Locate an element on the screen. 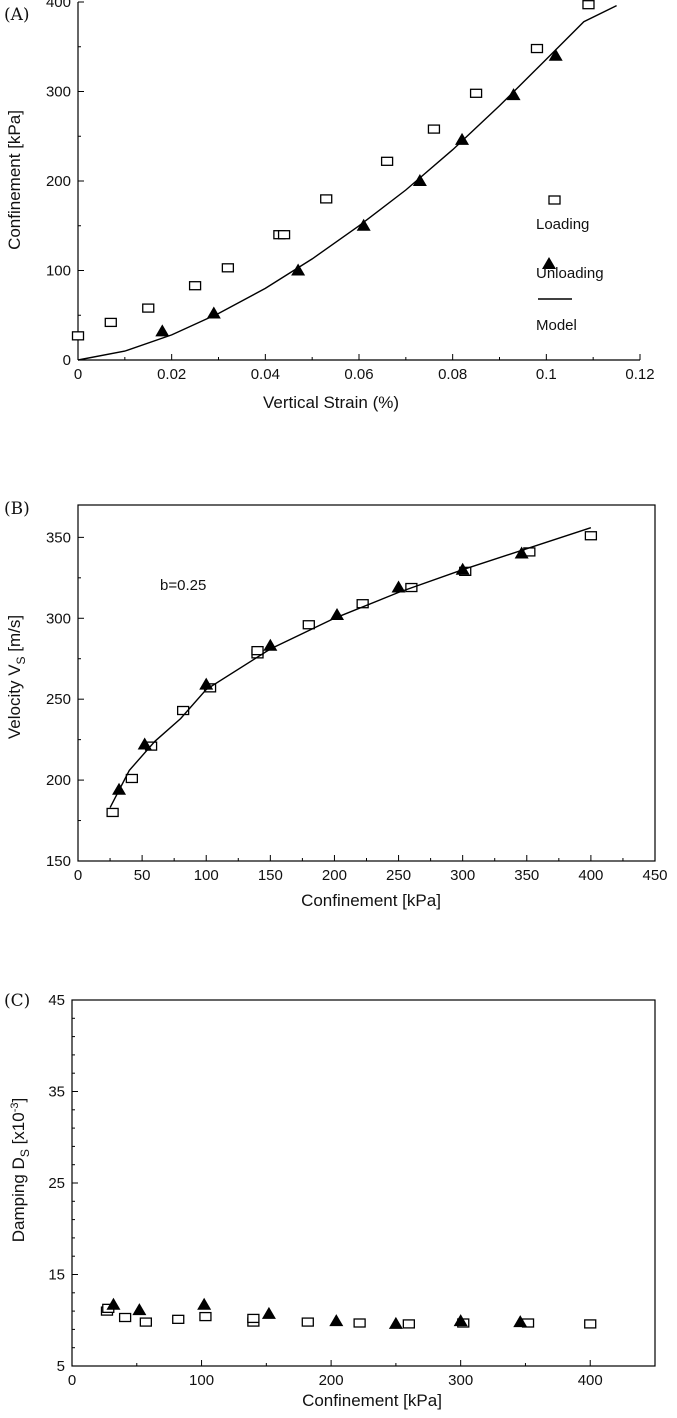 The image size is (677, 1418). panel-a-y-tick-label: 100 is located at coordinates (58, 271).